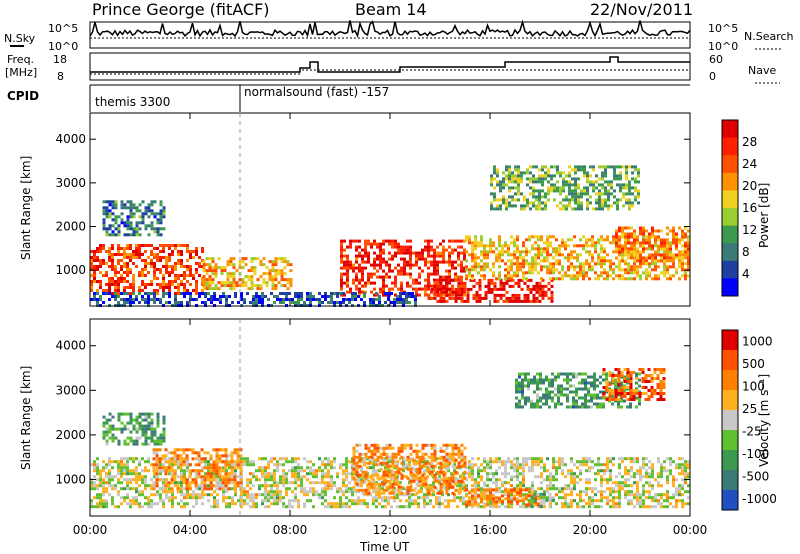 This screenshot has width=800, height=554. What do you see at coordinates (769, 36) in the screenshot?
I see `noise-right-label: N.Search` at bounding box center [769, 36].